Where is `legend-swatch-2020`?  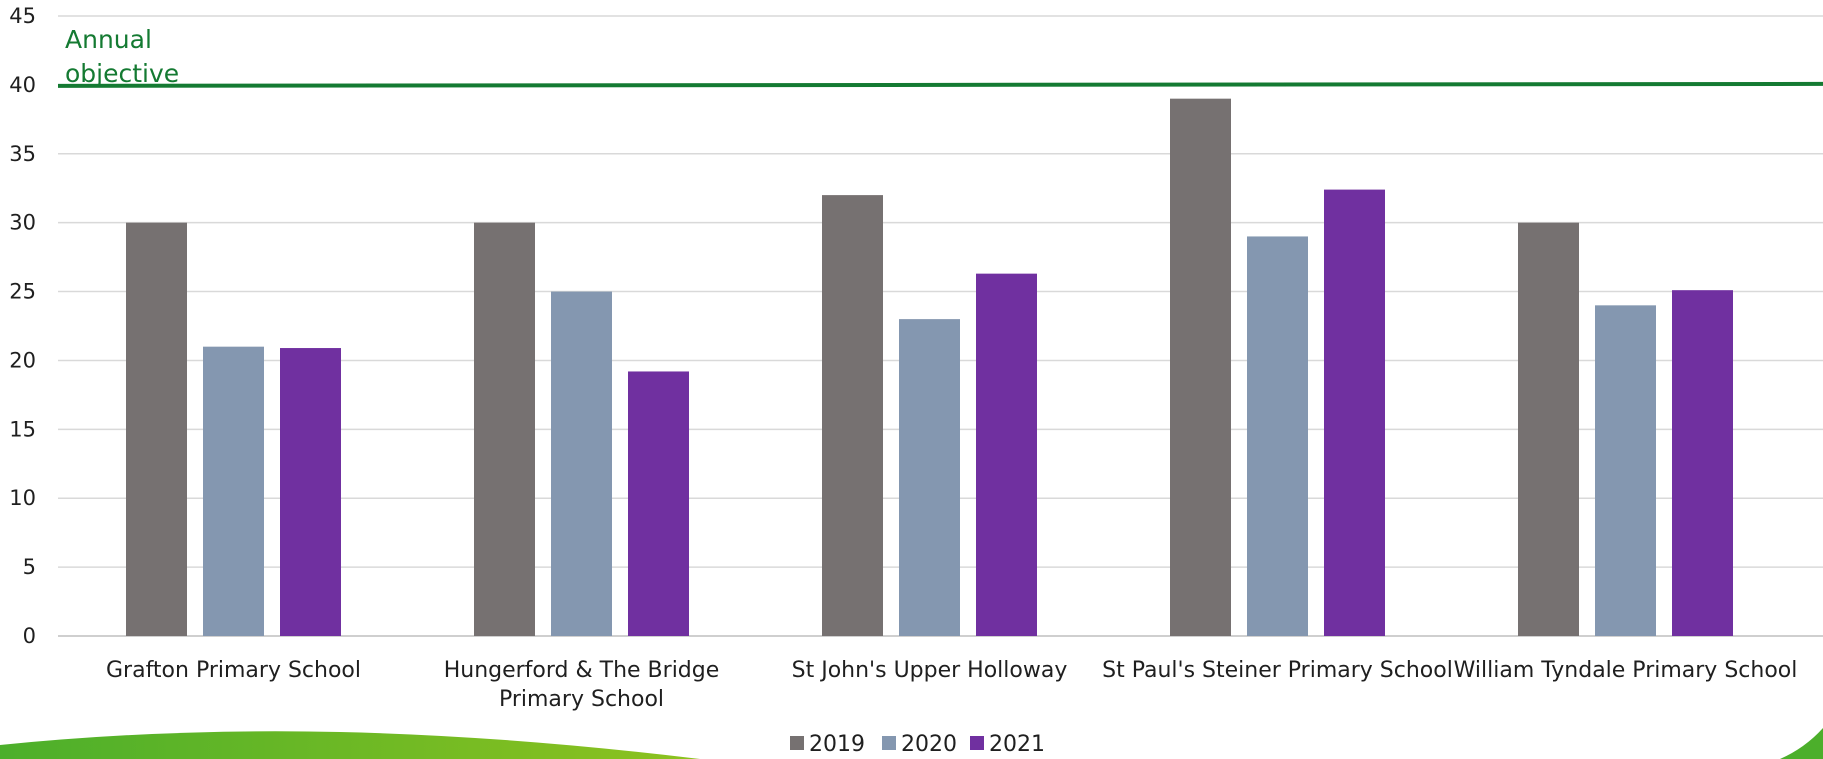
legend-swatch-2020 is located at coordinates (889, 743).